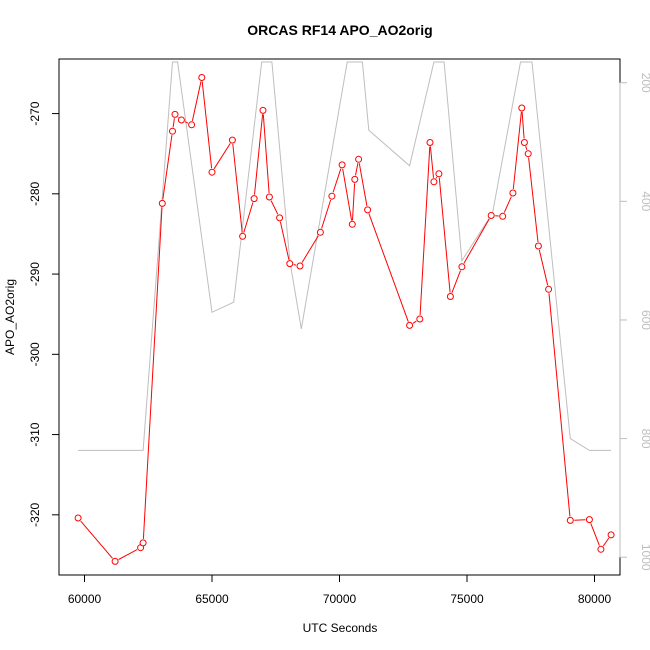  Describe the element at coordinates (644, 320) in the screenshot. I see `secondary-y-tick-label: 600` at that location.